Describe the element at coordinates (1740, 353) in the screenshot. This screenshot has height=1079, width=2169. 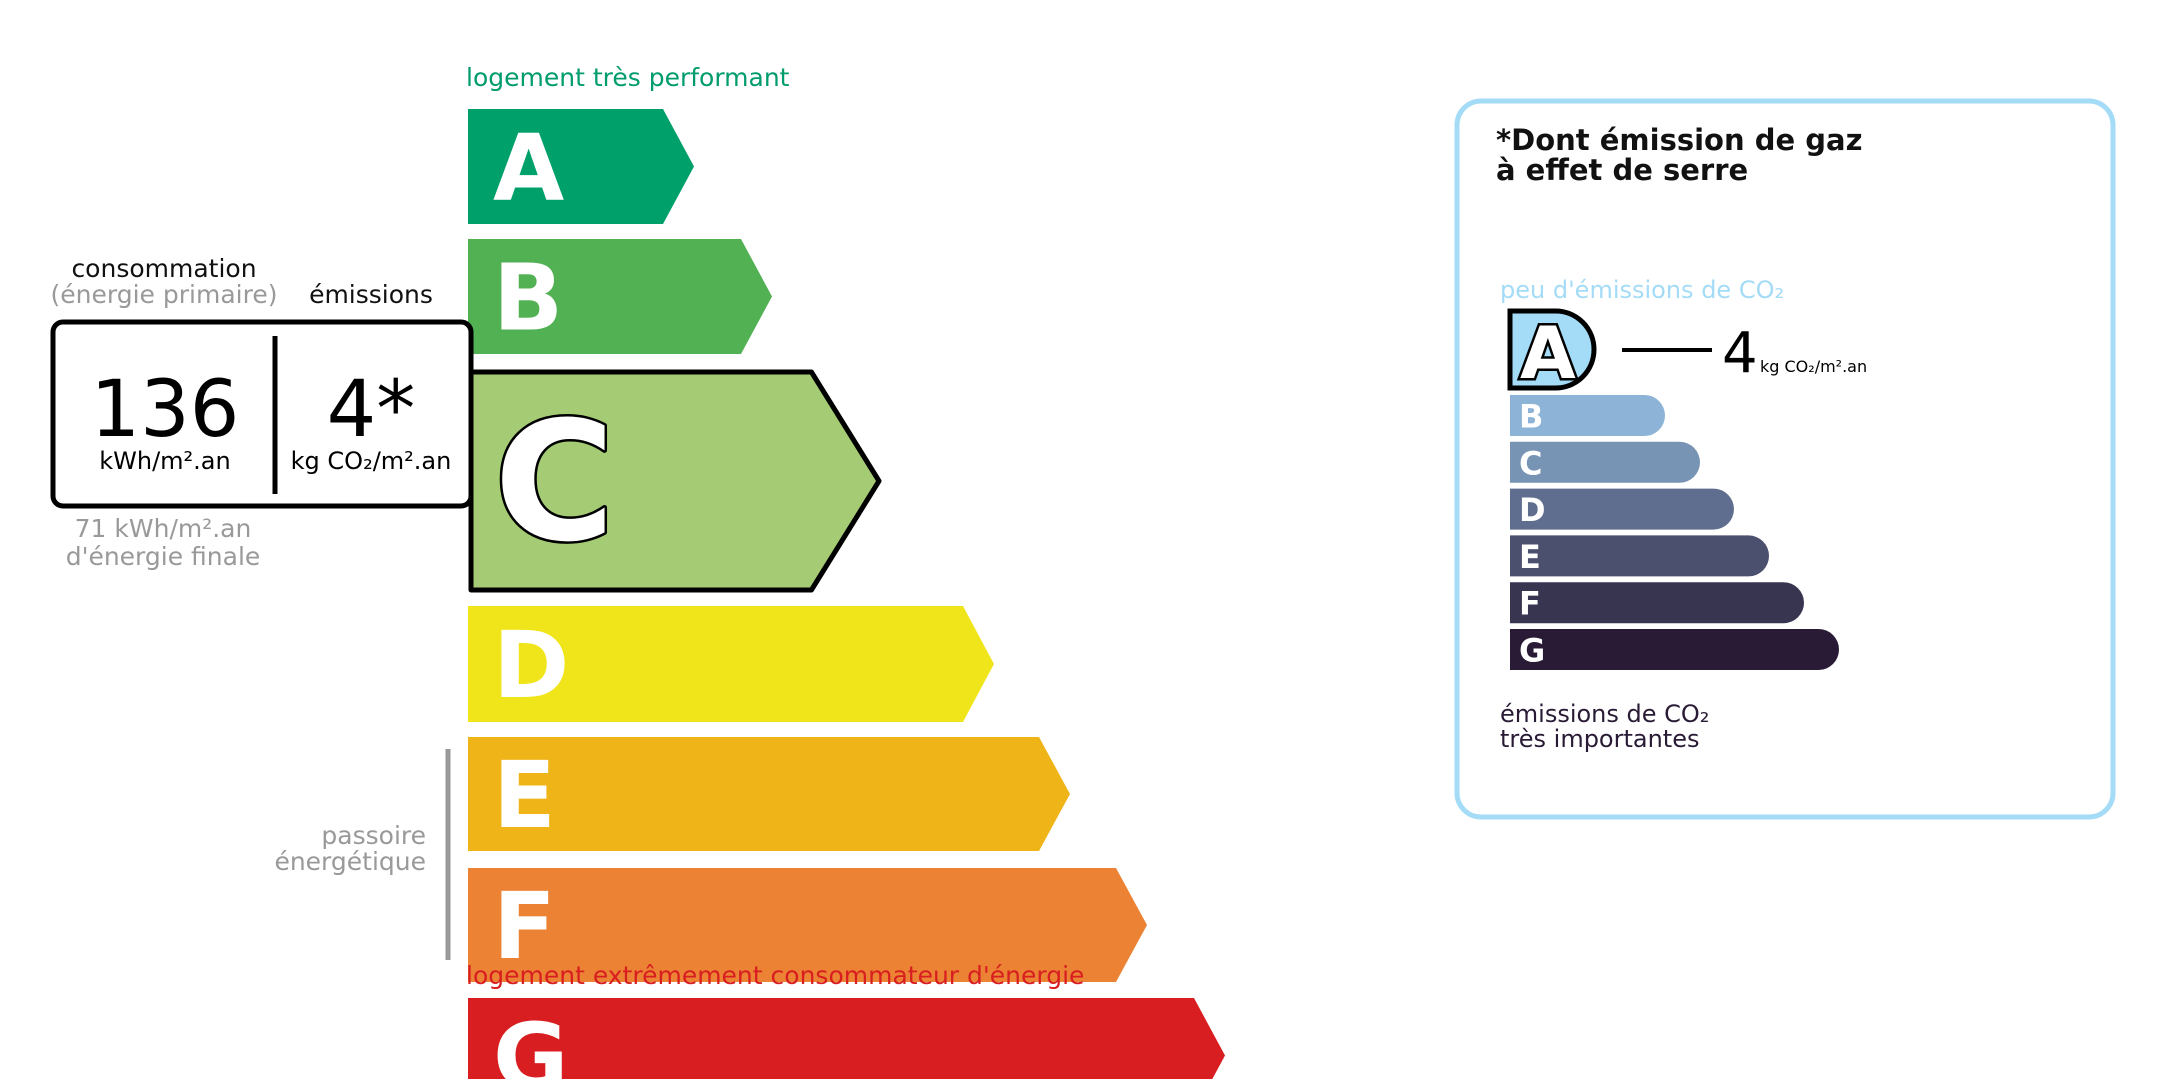
I see `ghg-value: 4` at that location.